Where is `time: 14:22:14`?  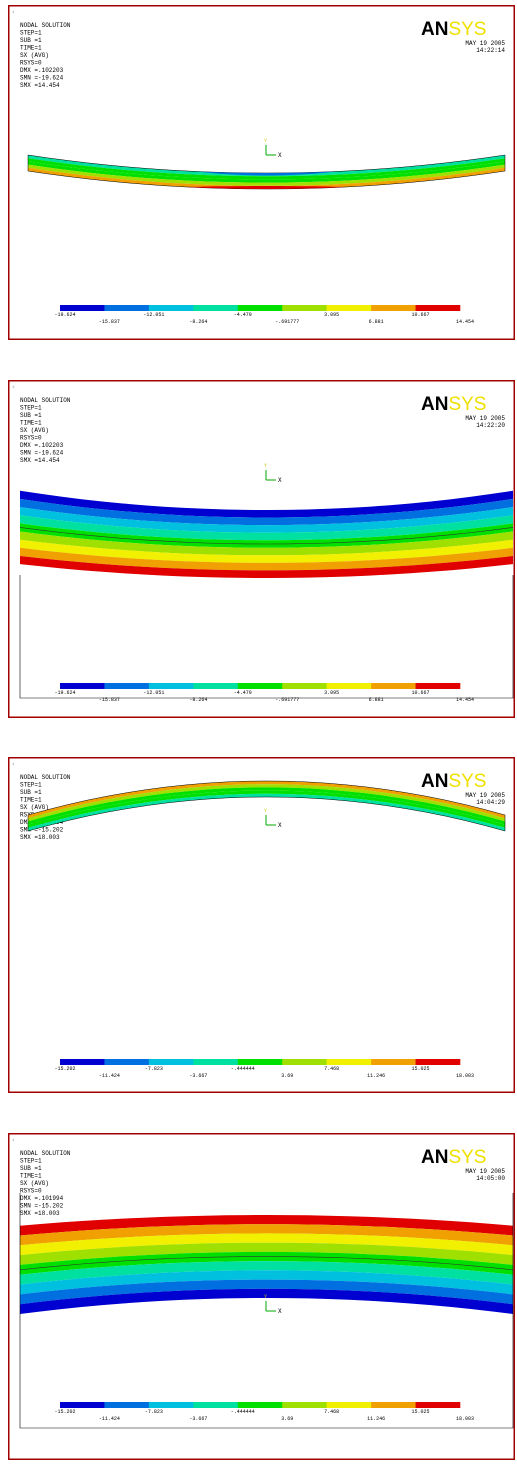
time: 14:22:14 is located at coordinates (490, 50).